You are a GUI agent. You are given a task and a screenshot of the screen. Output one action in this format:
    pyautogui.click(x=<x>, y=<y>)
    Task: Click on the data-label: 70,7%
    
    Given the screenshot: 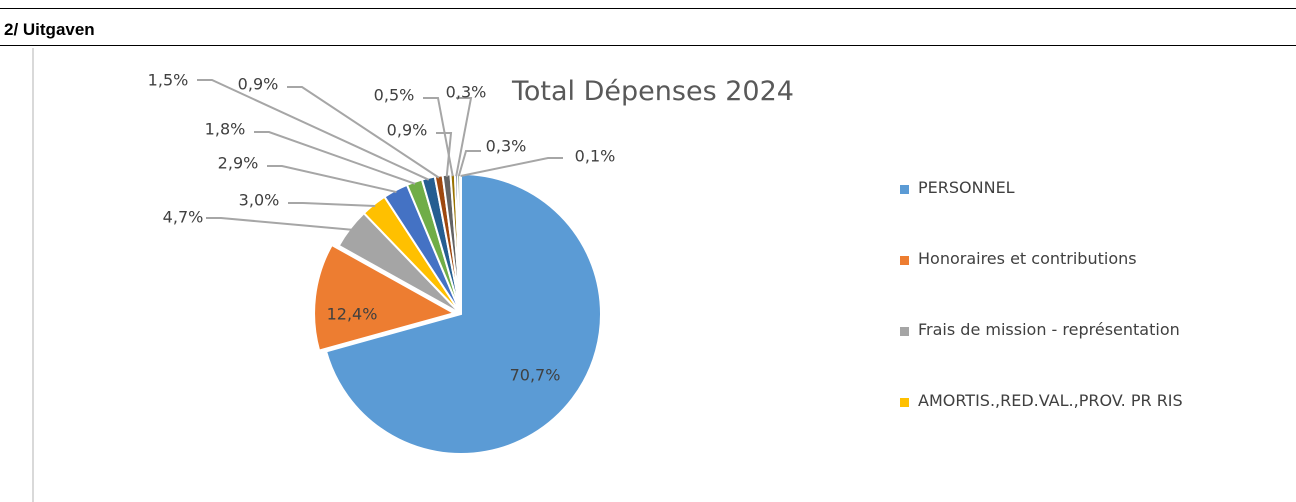 What is the action you would take?
    pyautogui.click(x=535, y=375)
    